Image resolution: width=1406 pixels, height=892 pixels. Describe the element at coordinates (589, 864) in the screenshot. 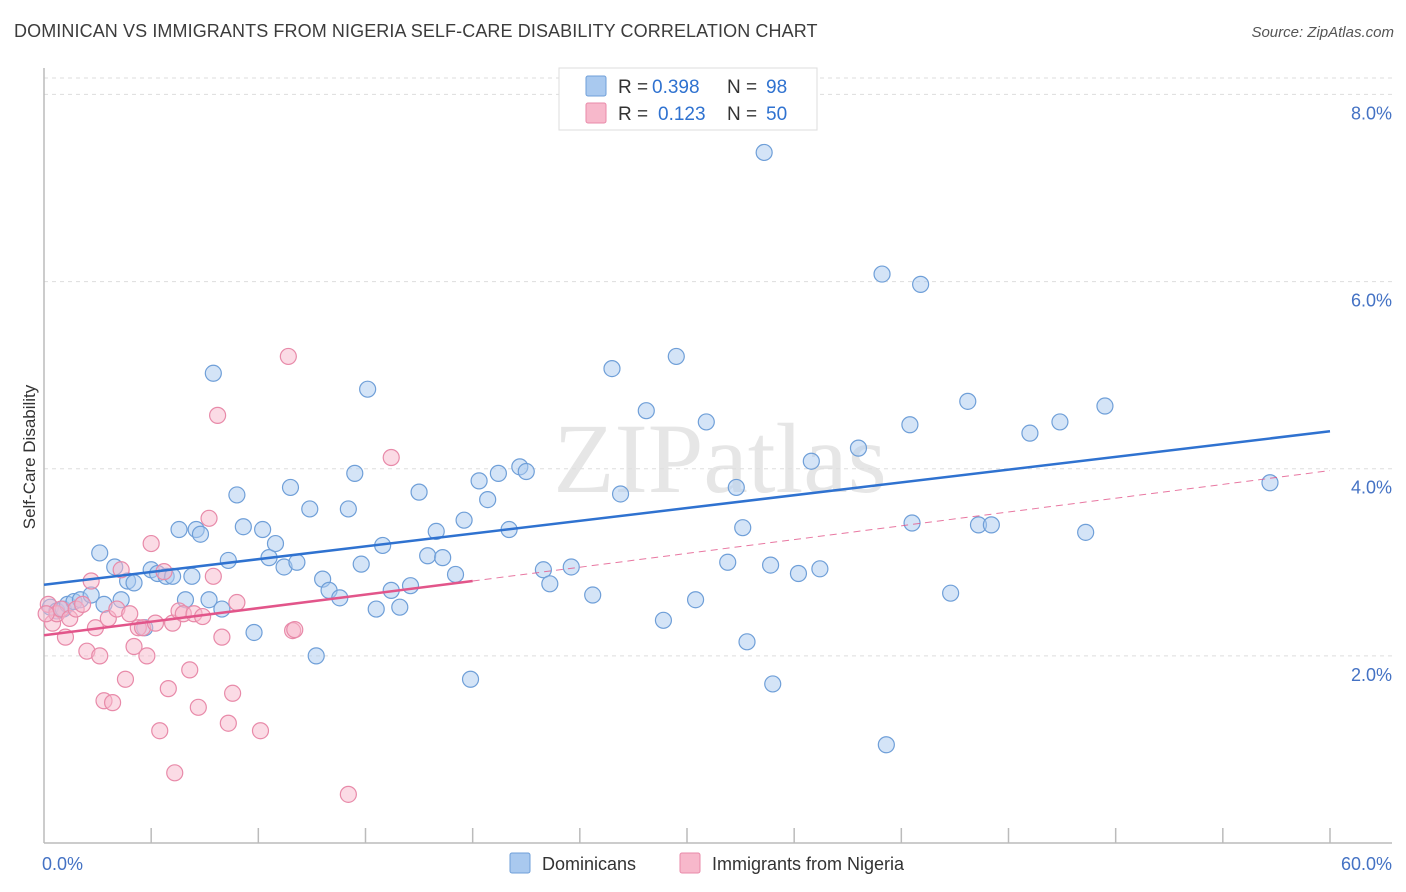

I see `bottom-legend-label-dominicans: Dominicans` at that location.